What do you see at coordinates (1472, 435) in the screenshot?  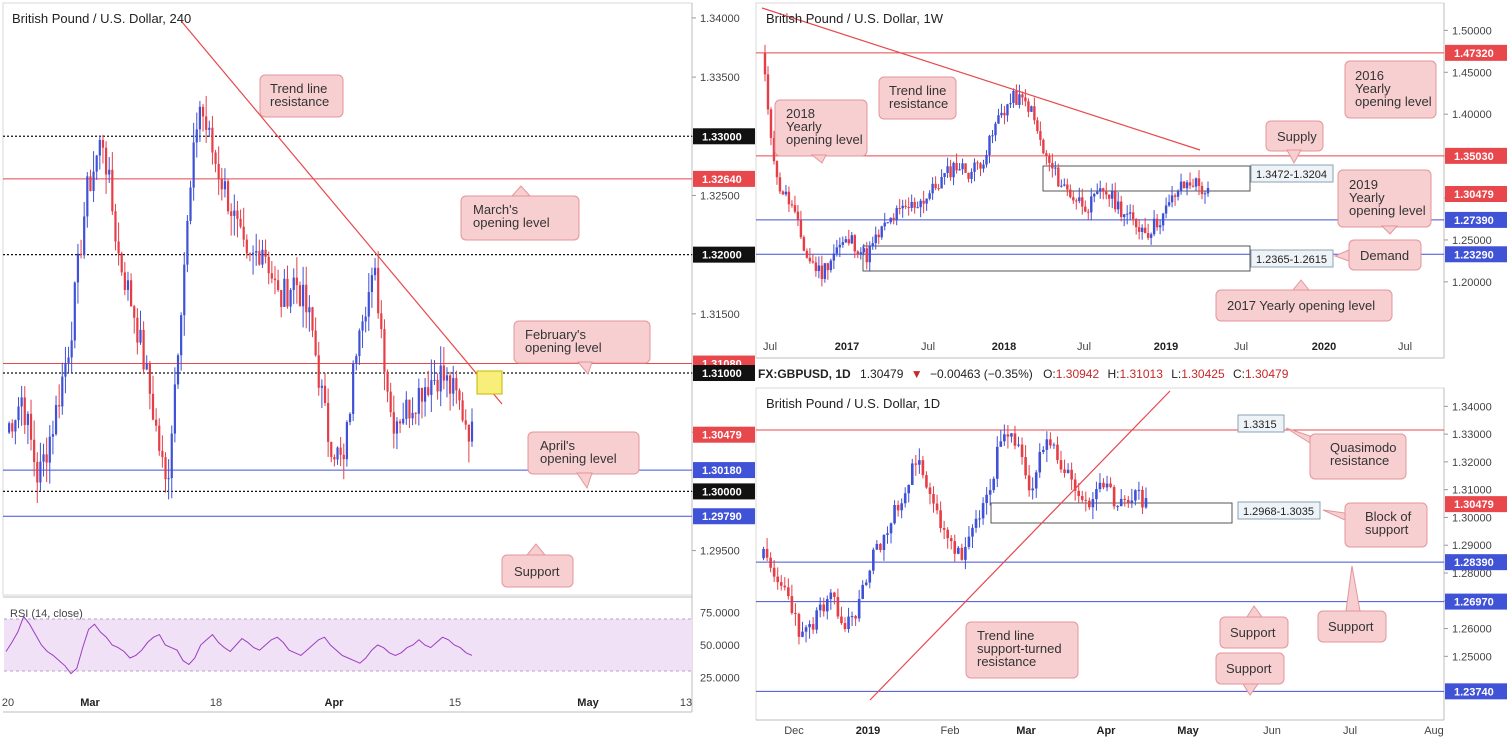 I see `y-tick-label: 1.33000` at bounding box center [1472, 435].